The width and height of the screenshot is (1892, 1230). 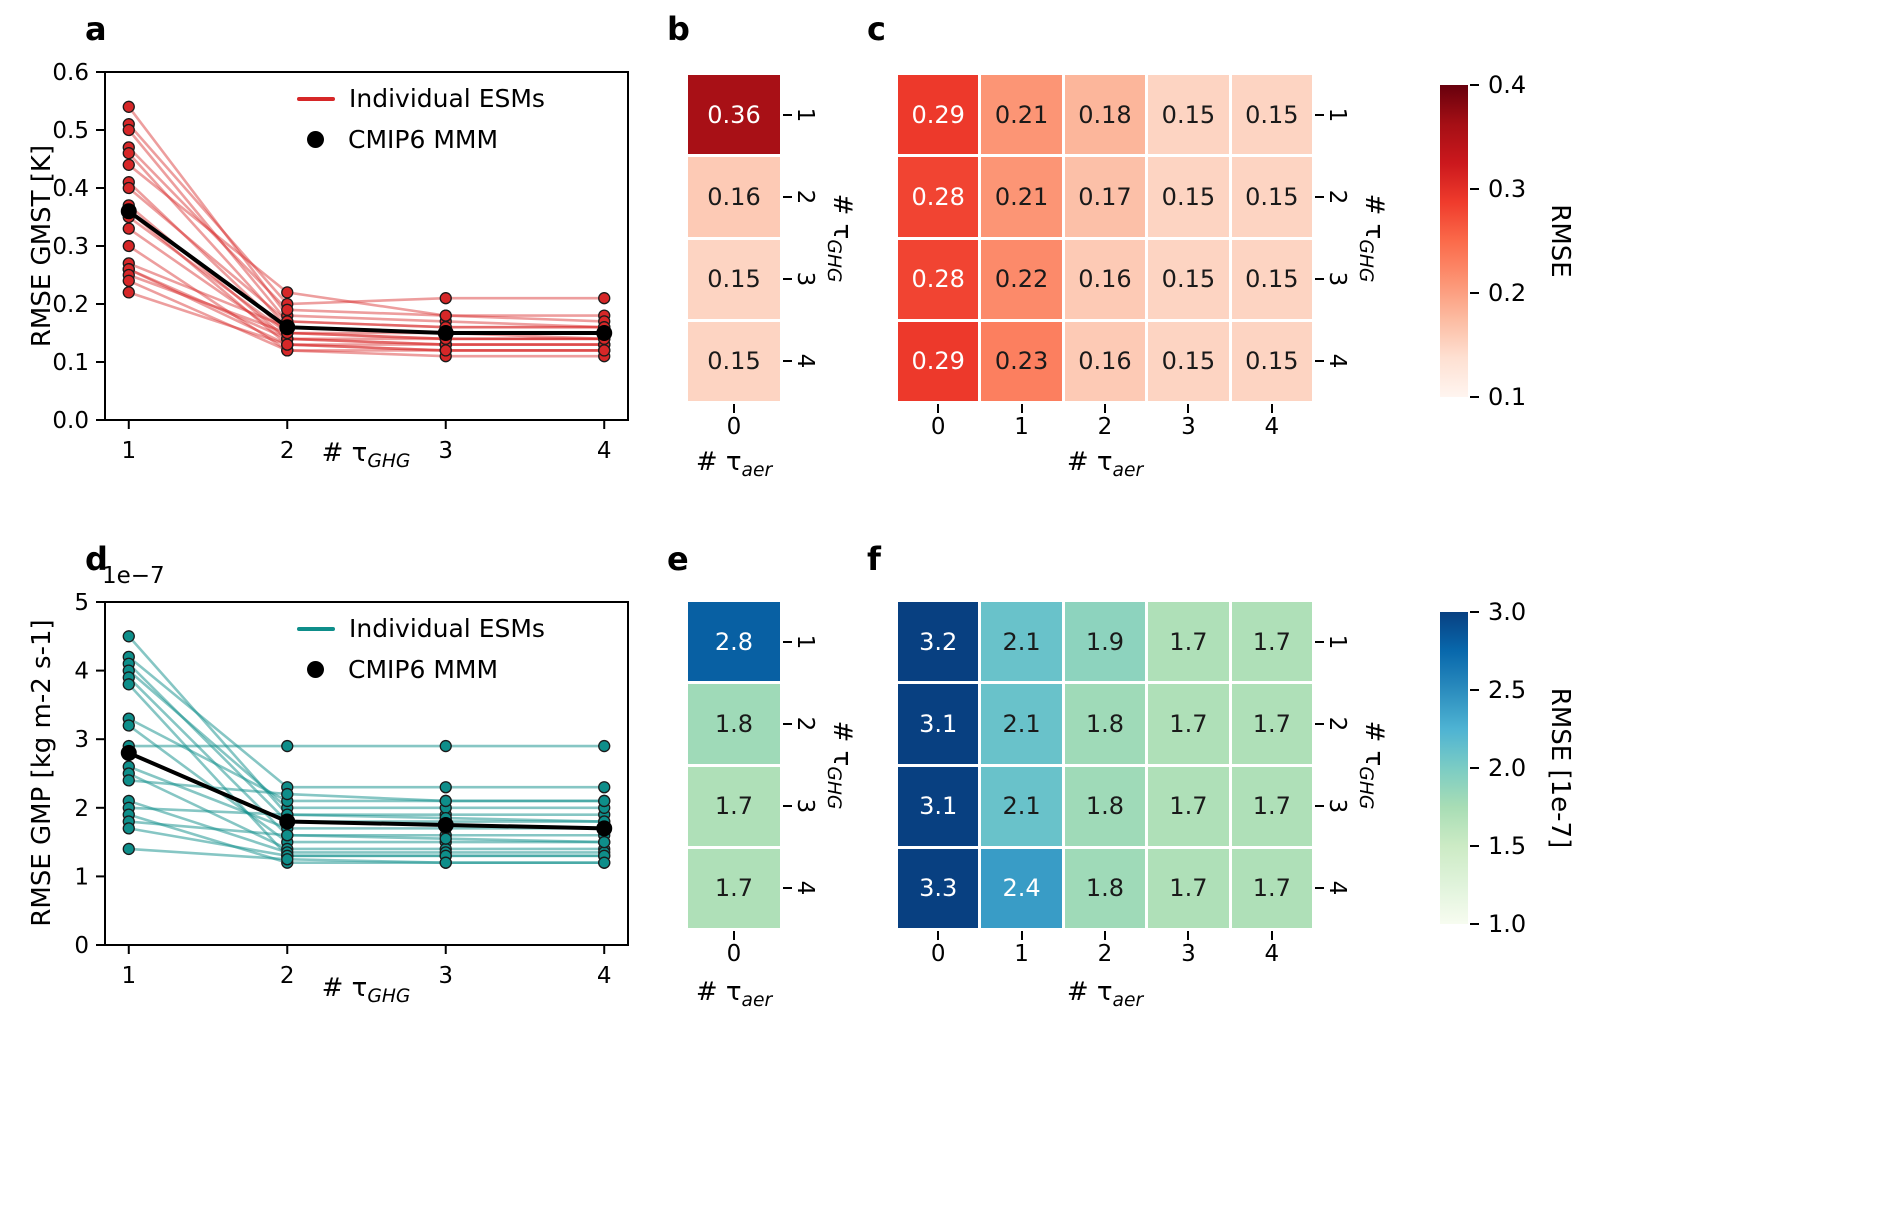 I want to click on panel-label-e: e, so click(x=678, y=559).